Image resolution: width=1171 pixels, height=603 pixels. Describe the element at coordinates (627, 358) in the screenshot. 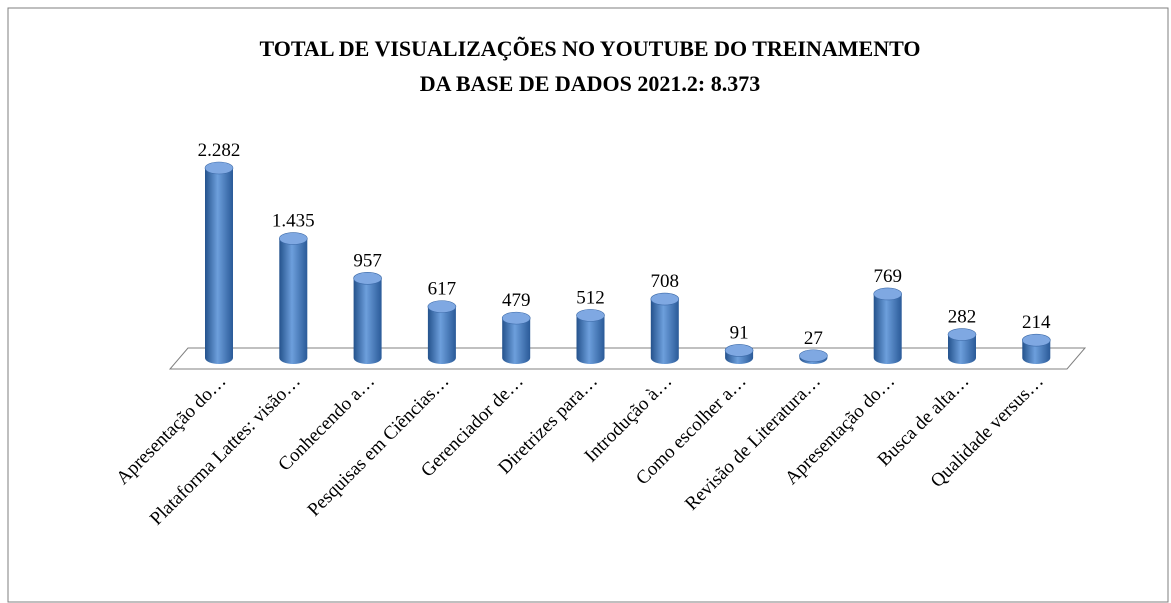

I see `floor` at that location.